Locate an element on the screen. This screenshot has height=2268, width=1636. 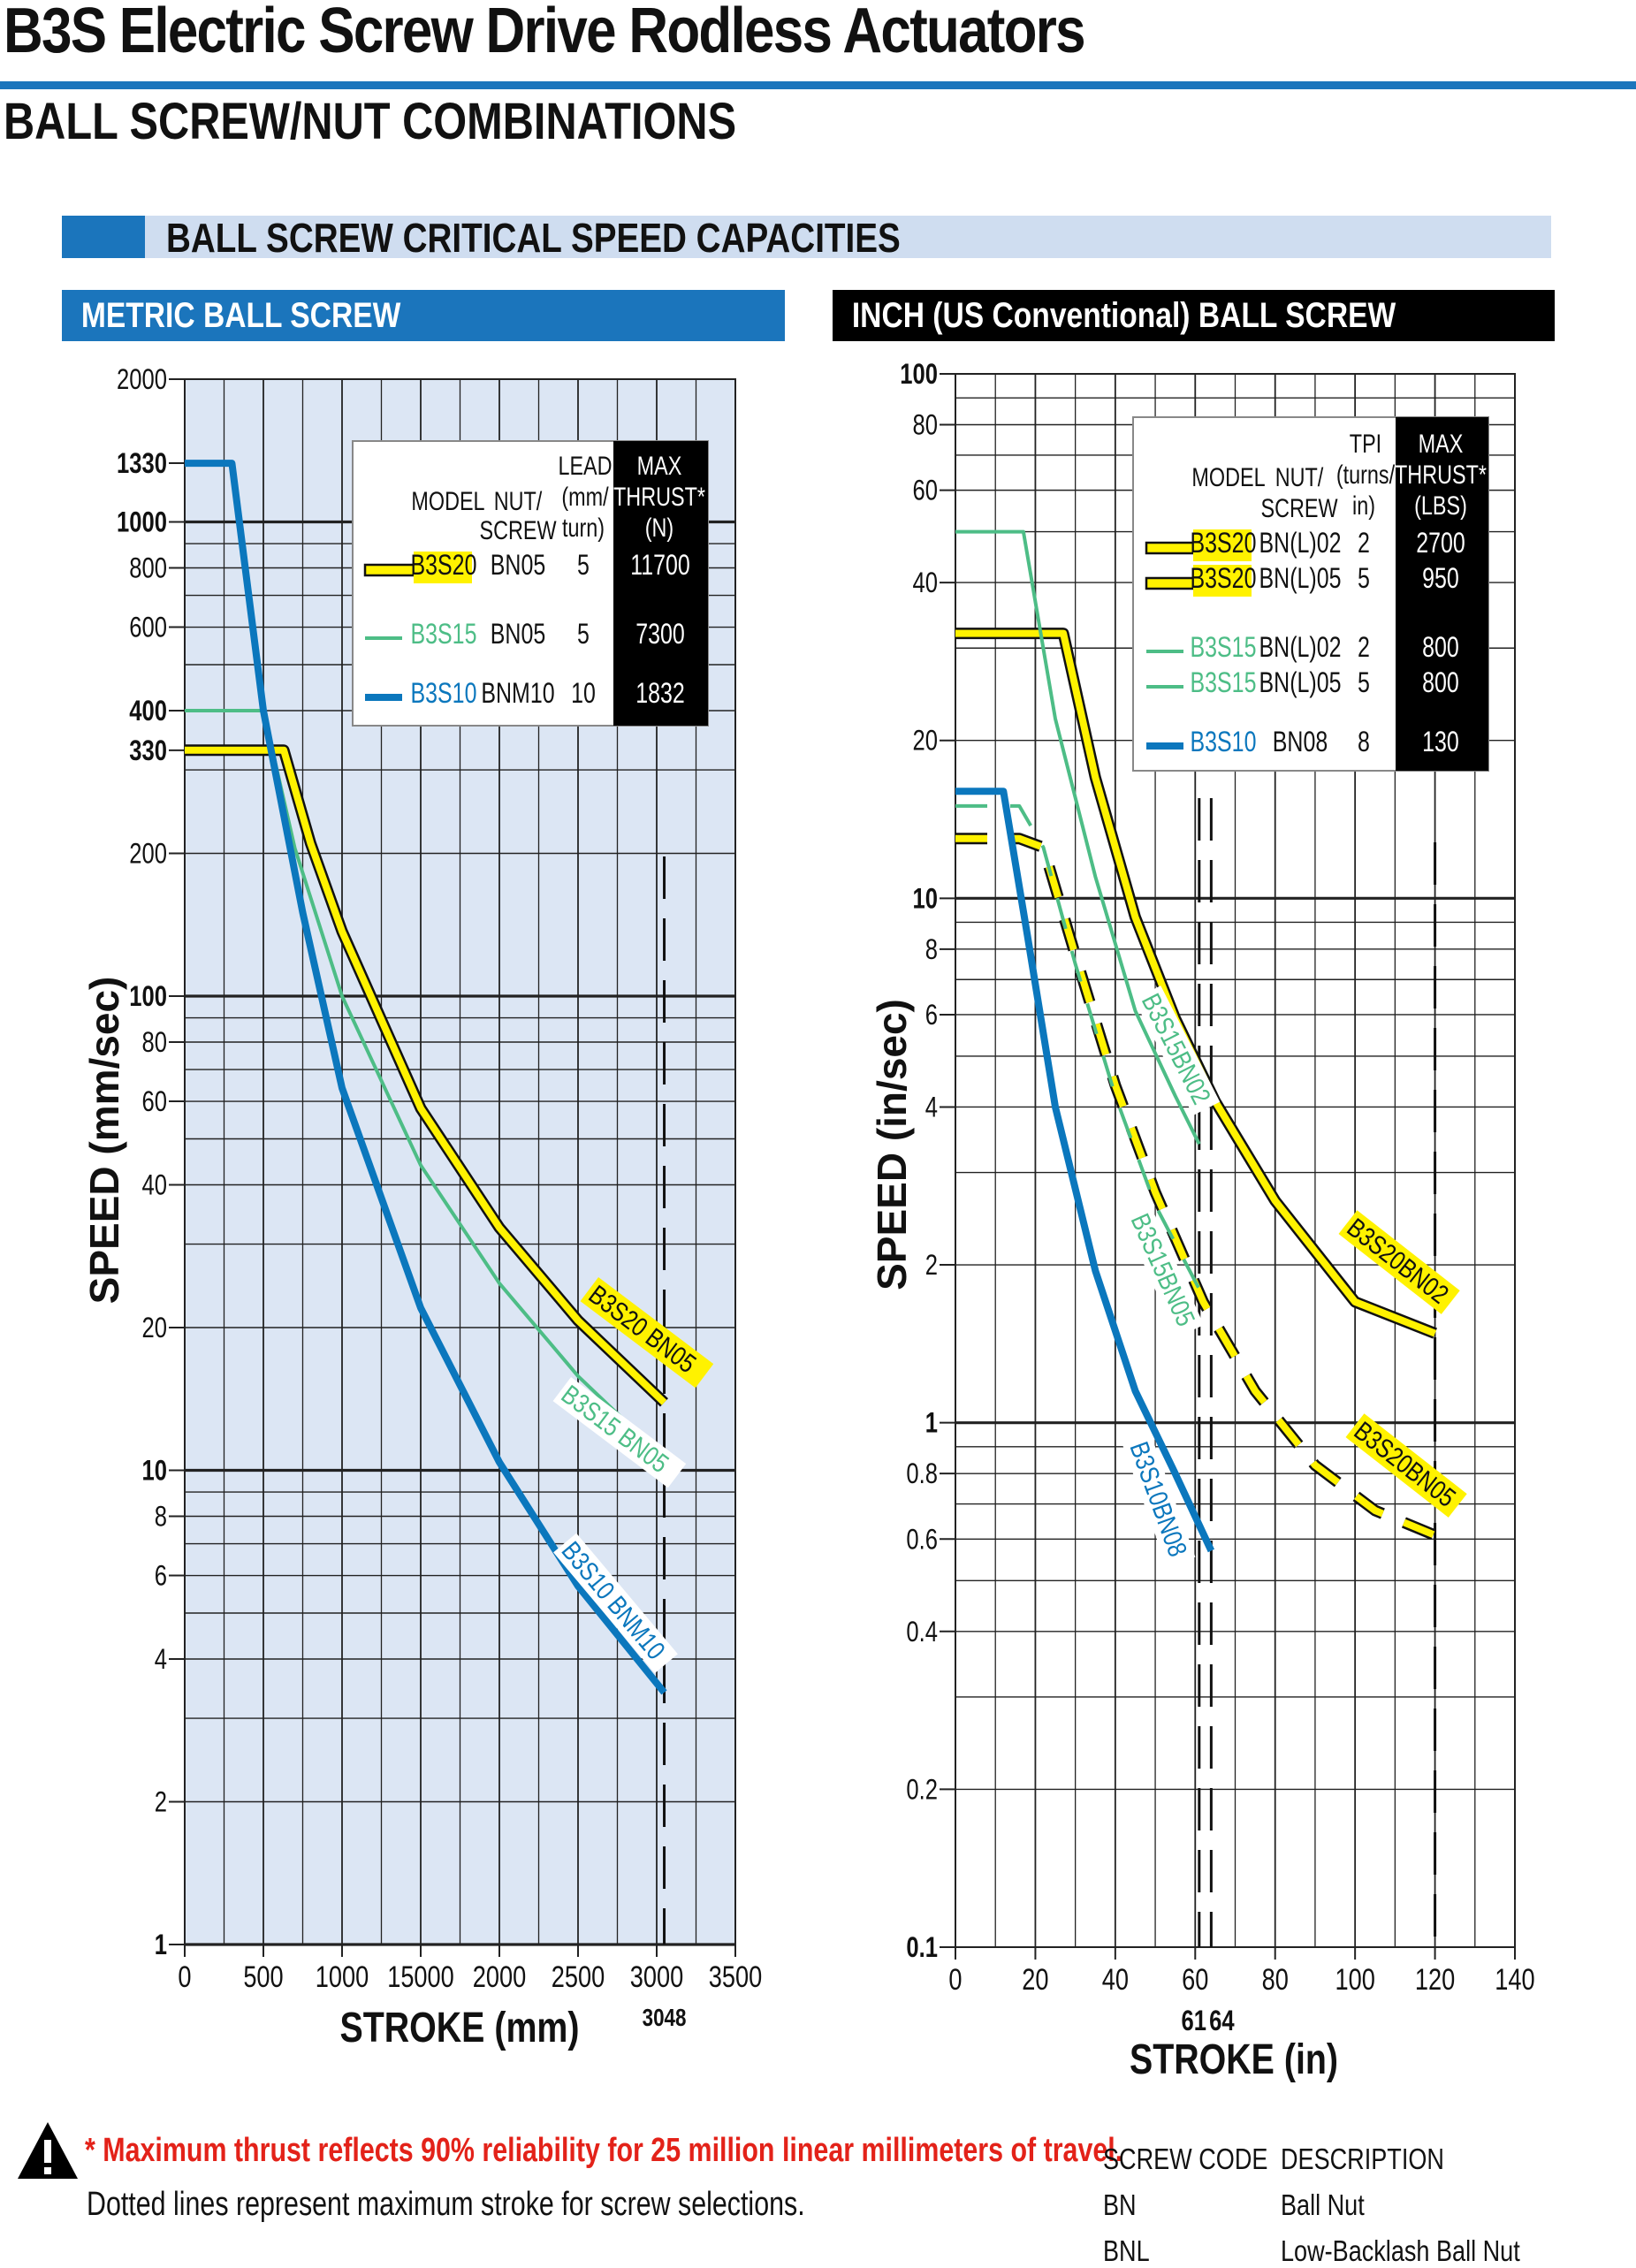
inch-y-tick-label: 0.6 is located at coordinates (922, 1541).